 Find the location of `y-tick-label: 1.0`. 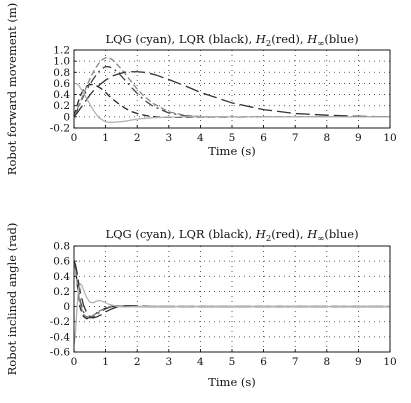

y-tick-label: 1.0 is located at coordinates (61, 62).